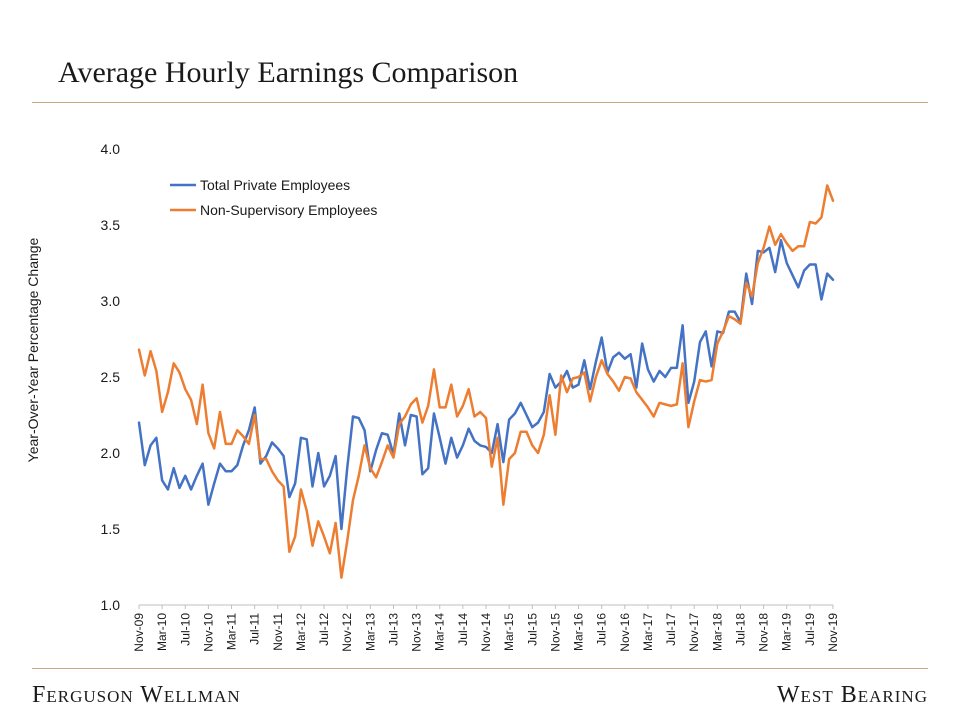  I want to click on footer-brand-west-bearing: West Bearing, so click(852, 695).